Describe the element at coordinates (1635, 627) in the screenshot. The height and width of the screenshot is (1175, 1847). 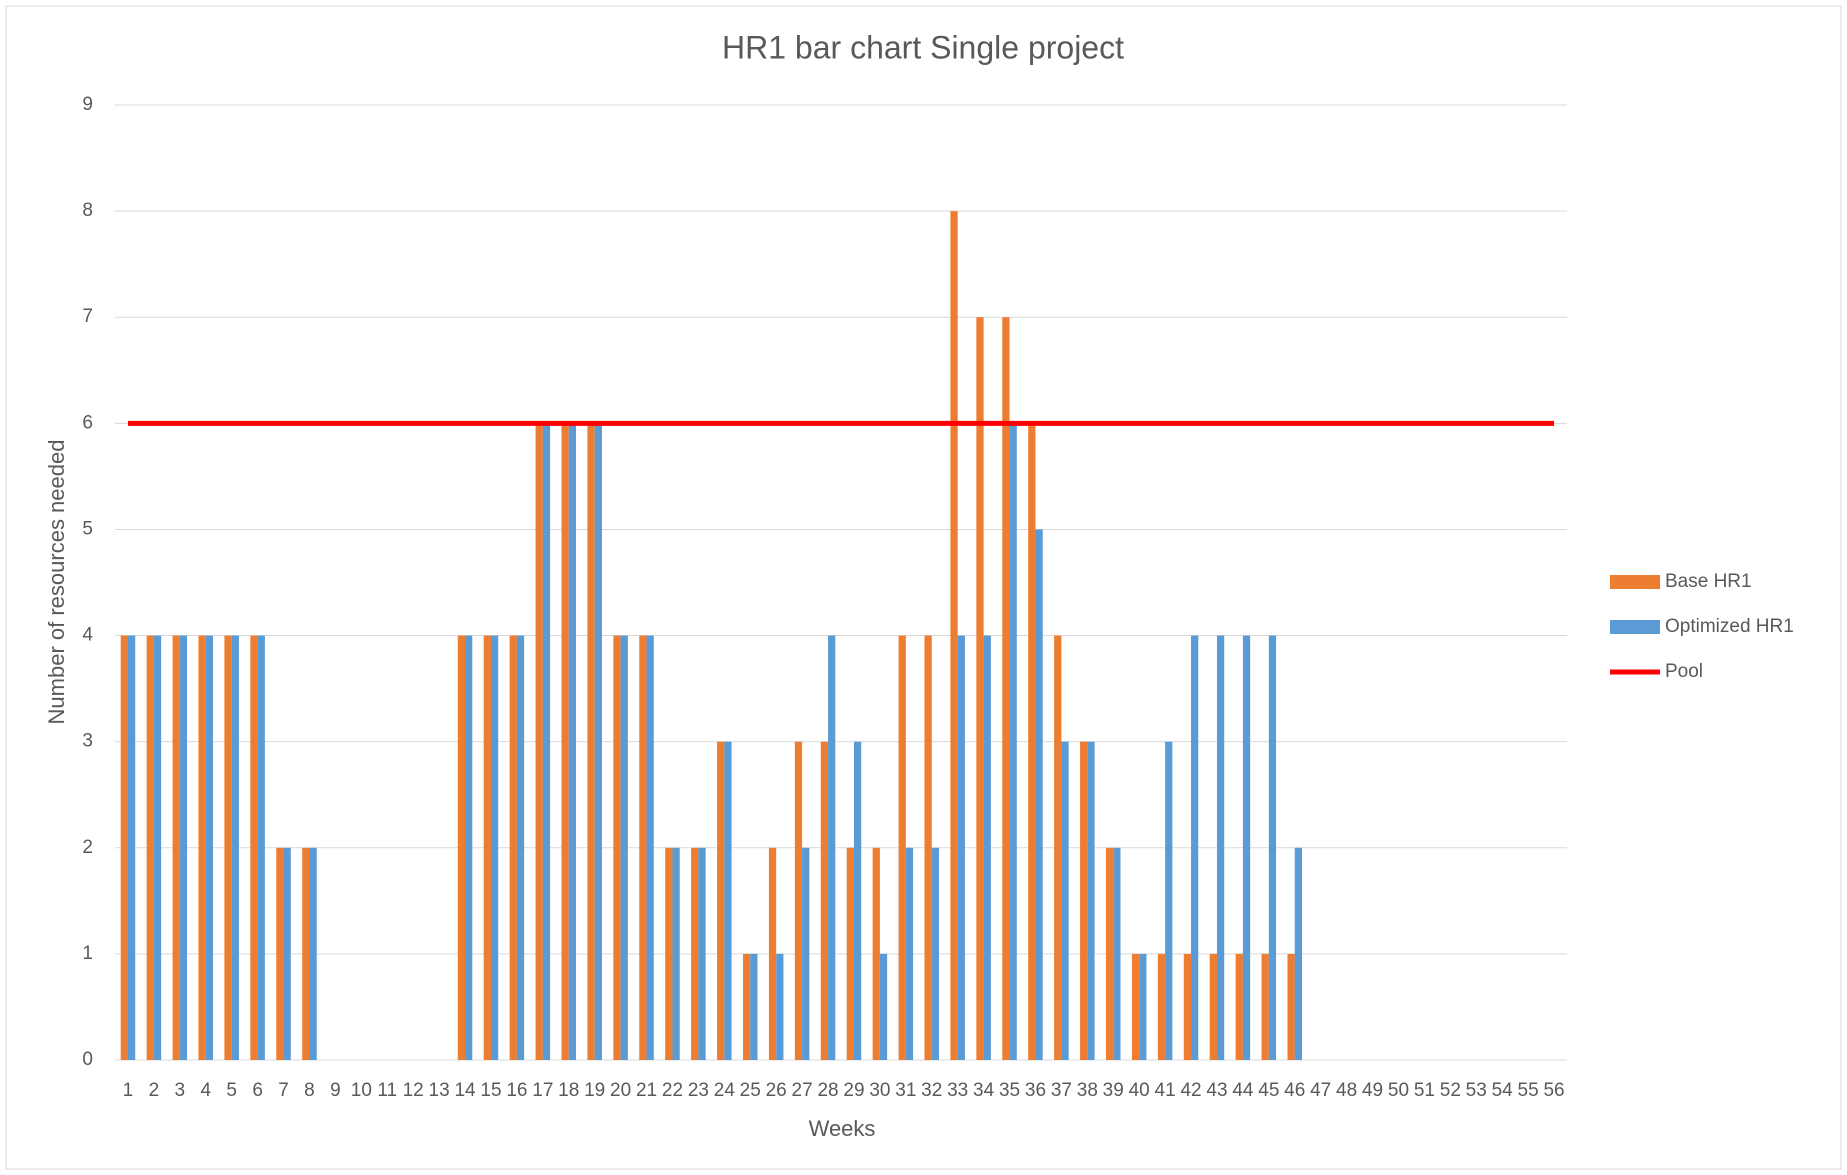
I see `legend-swatch` at that location.